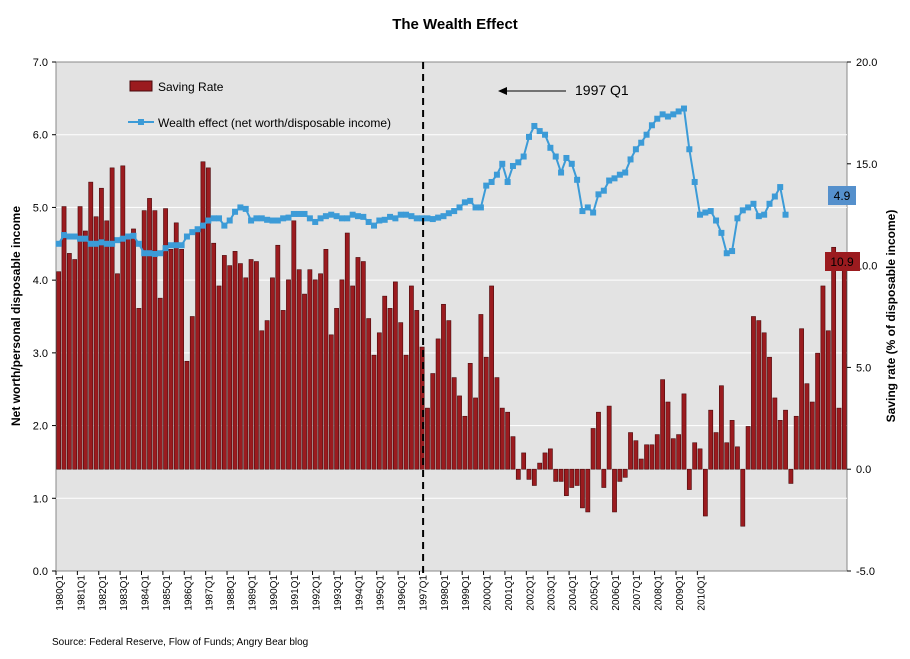  Describe the element at coordinates (502, 91) in the screenshot. I see `annotation-arrow-head` at that location.